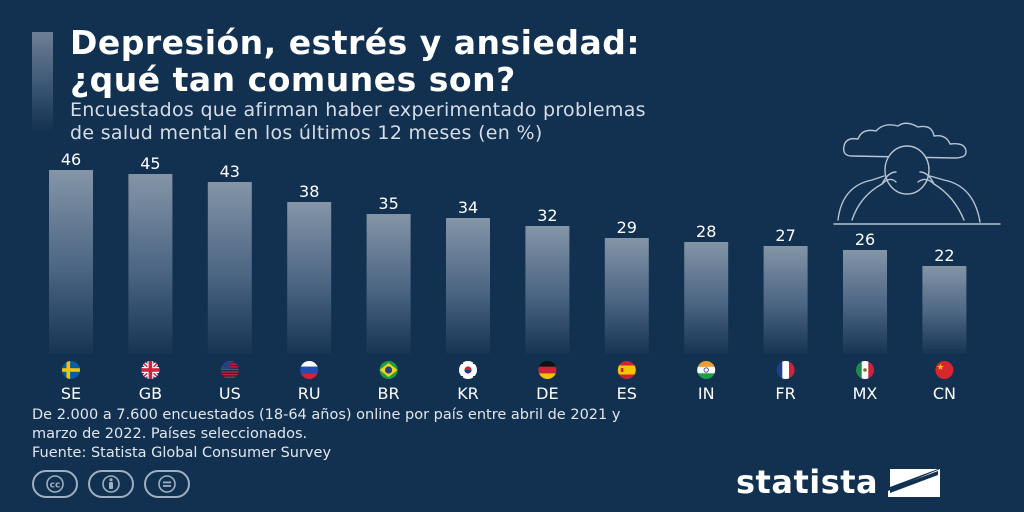 This screenshot has width=1024, height=512. Describe the element at coordinates (917, 173) in the screenshot. I see `person-illustration` at that location.